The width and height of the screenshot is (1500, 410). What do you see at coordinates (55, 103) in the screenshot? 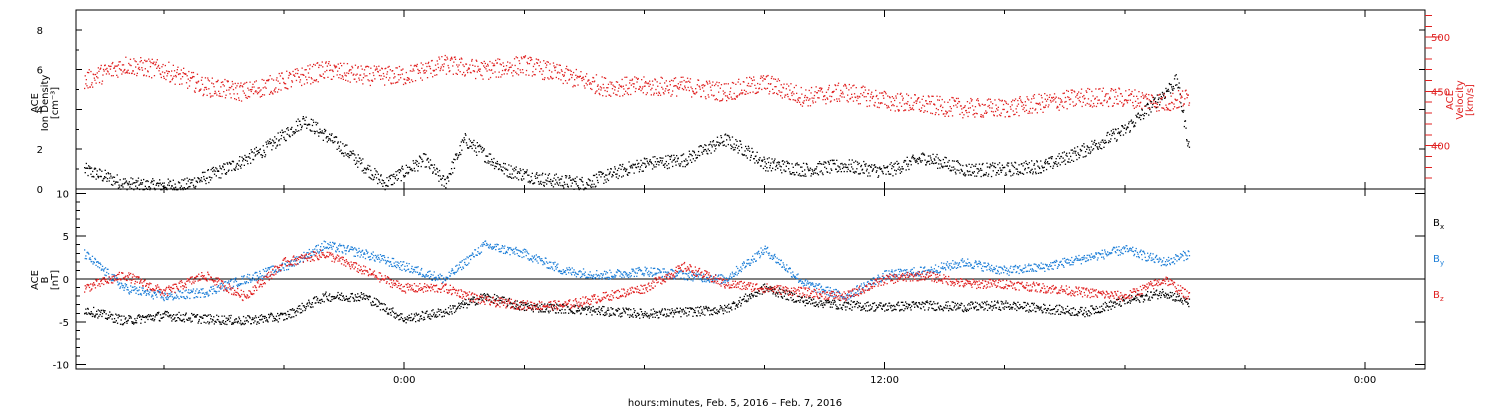
I see `density-axis-title-3: [cm⁻³]` at bounding box center [55, 103].